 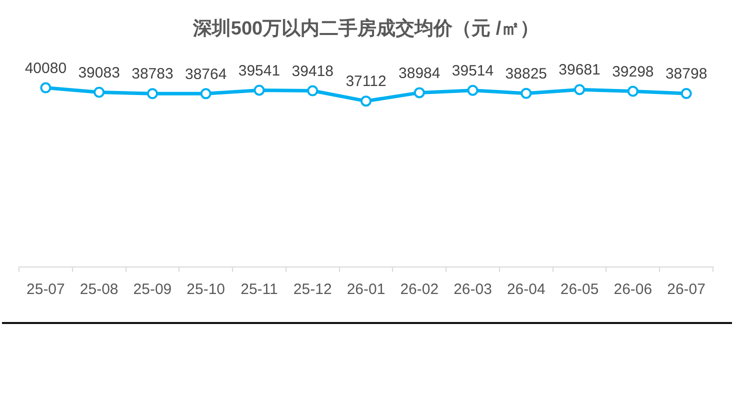 What do you see at coordinates (473, 71) in the screenshot?
I see `data-label: 39514` at bounding box center [473, 71].